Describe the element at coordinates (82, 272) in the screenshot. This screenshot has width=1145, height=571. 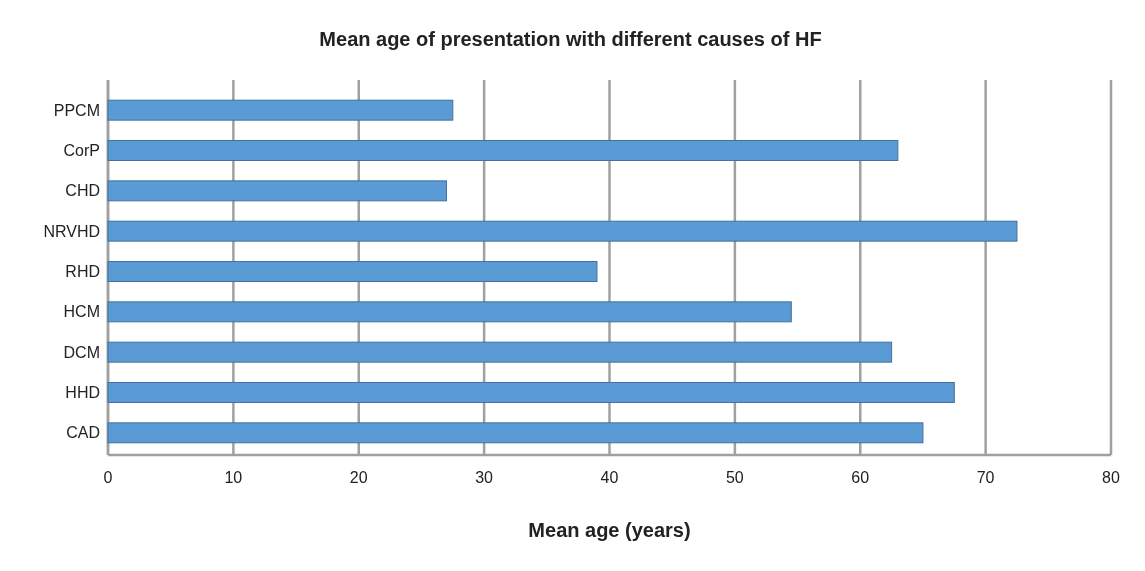
I see `y-tick-label: RHD` at that location.